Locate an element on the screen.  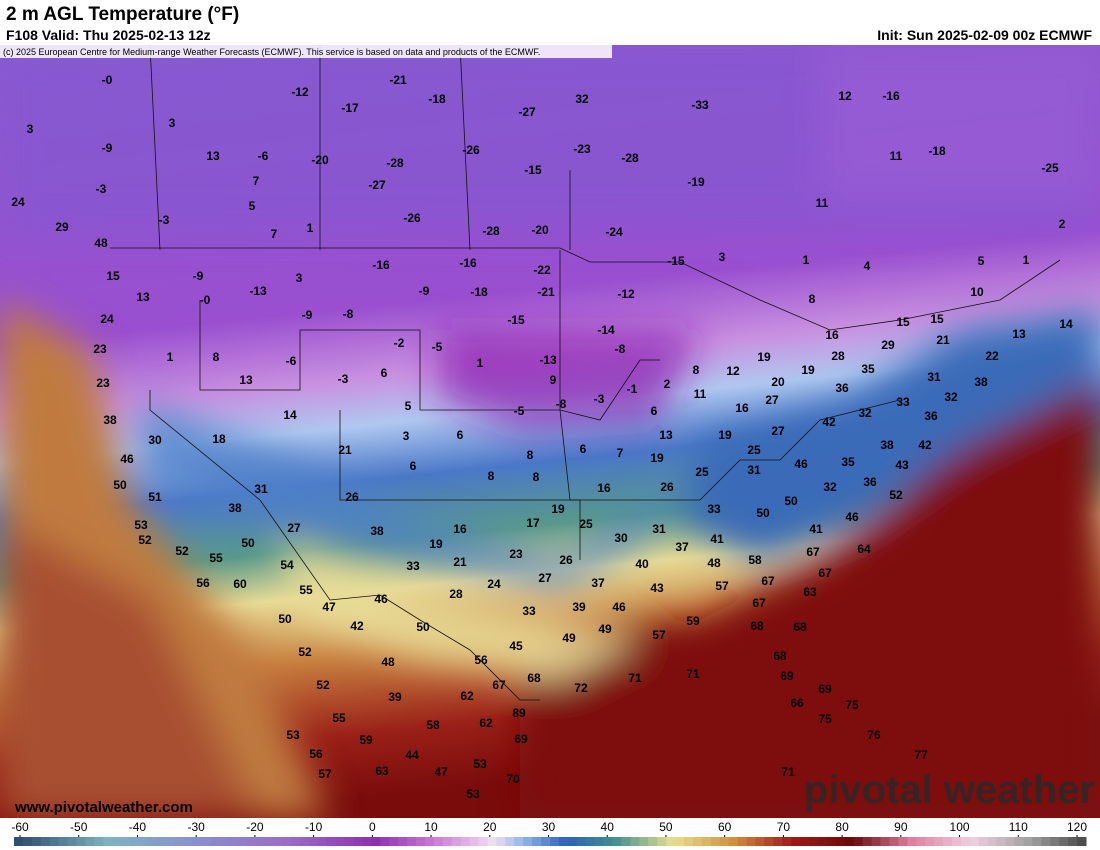
temperature-label: -0 is located at coordinates (205, 300).